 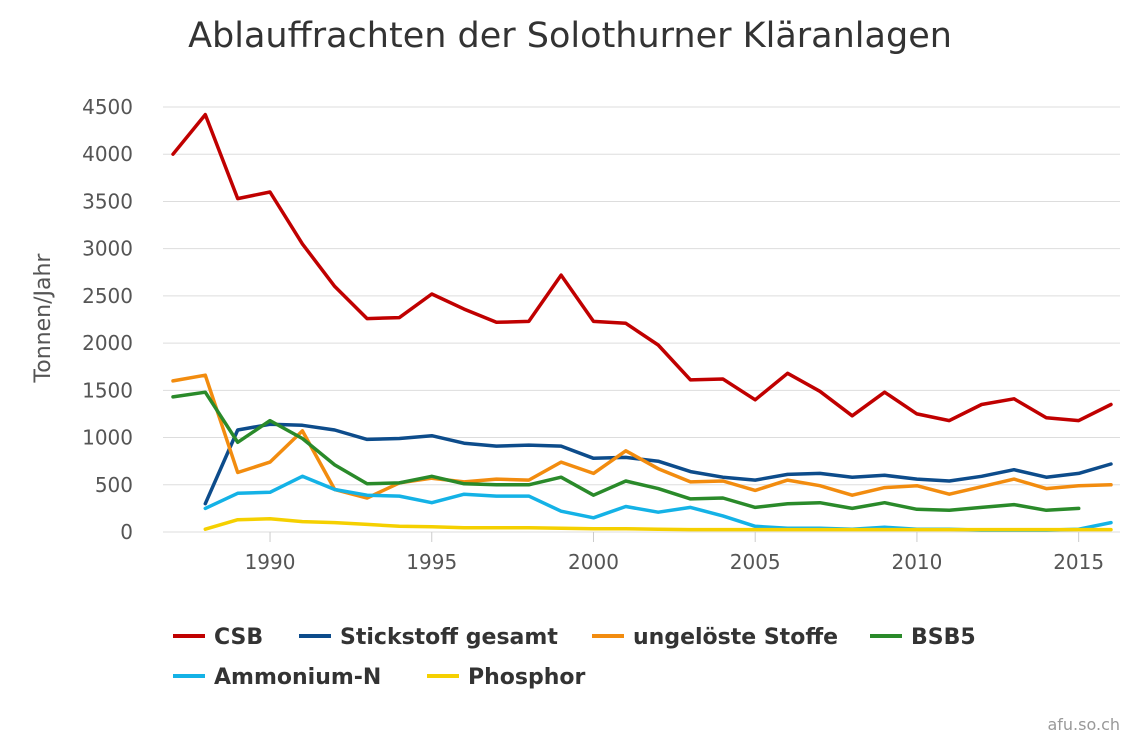 What do you see at coordinates (107, 438) in the screenshot?
I see `y-tick-label: 1000` at bounding box center [107, 438].